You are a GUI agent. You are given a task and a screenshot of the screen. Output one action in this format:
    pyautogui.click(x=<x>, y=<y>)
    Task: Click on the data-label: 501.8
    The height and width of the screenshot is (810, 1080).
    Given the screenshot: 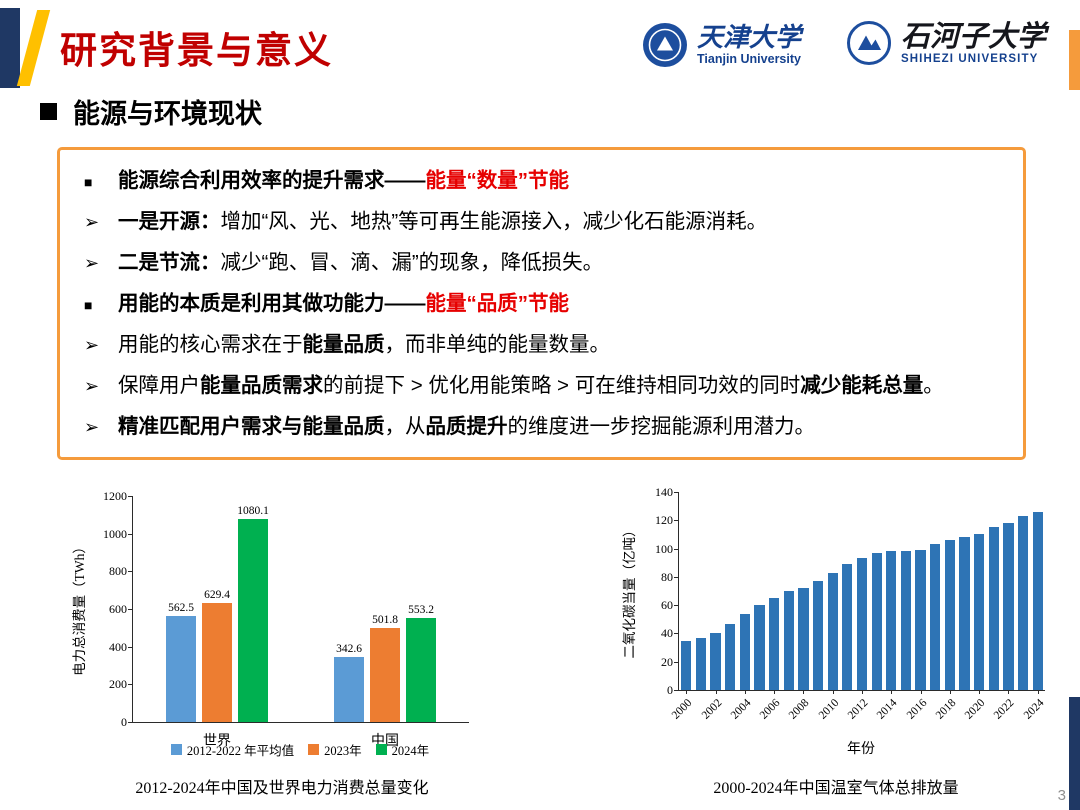 What is the action you would take?
    pyautogui.click(x=385, y=619)
    